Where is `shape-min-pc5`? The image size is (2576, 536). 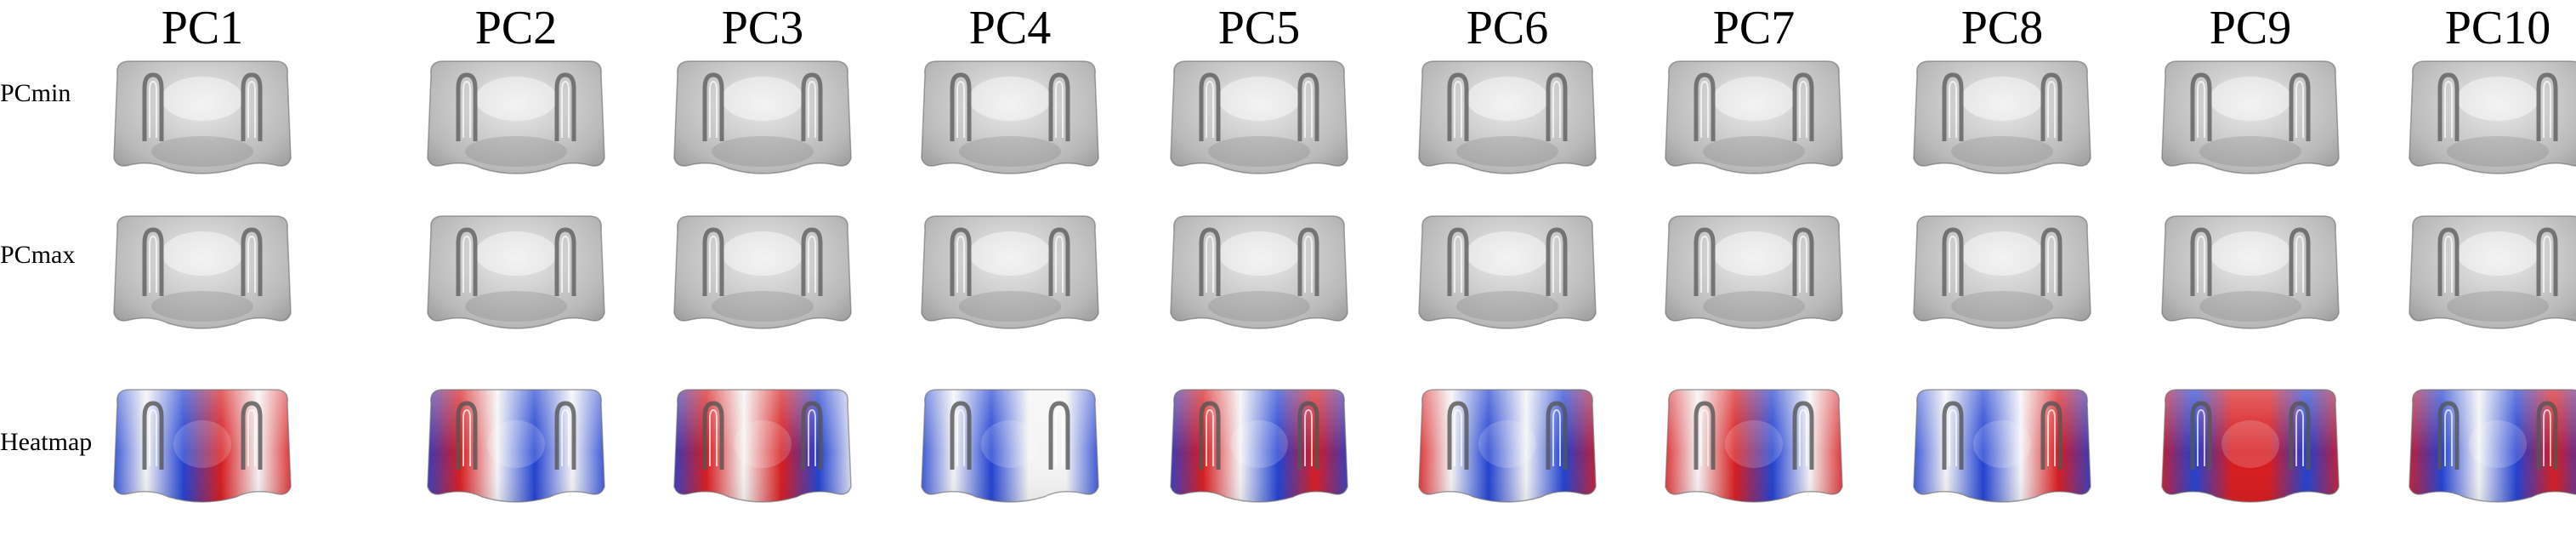 shape-min-pc5 is located at coordinates (1260, 124).